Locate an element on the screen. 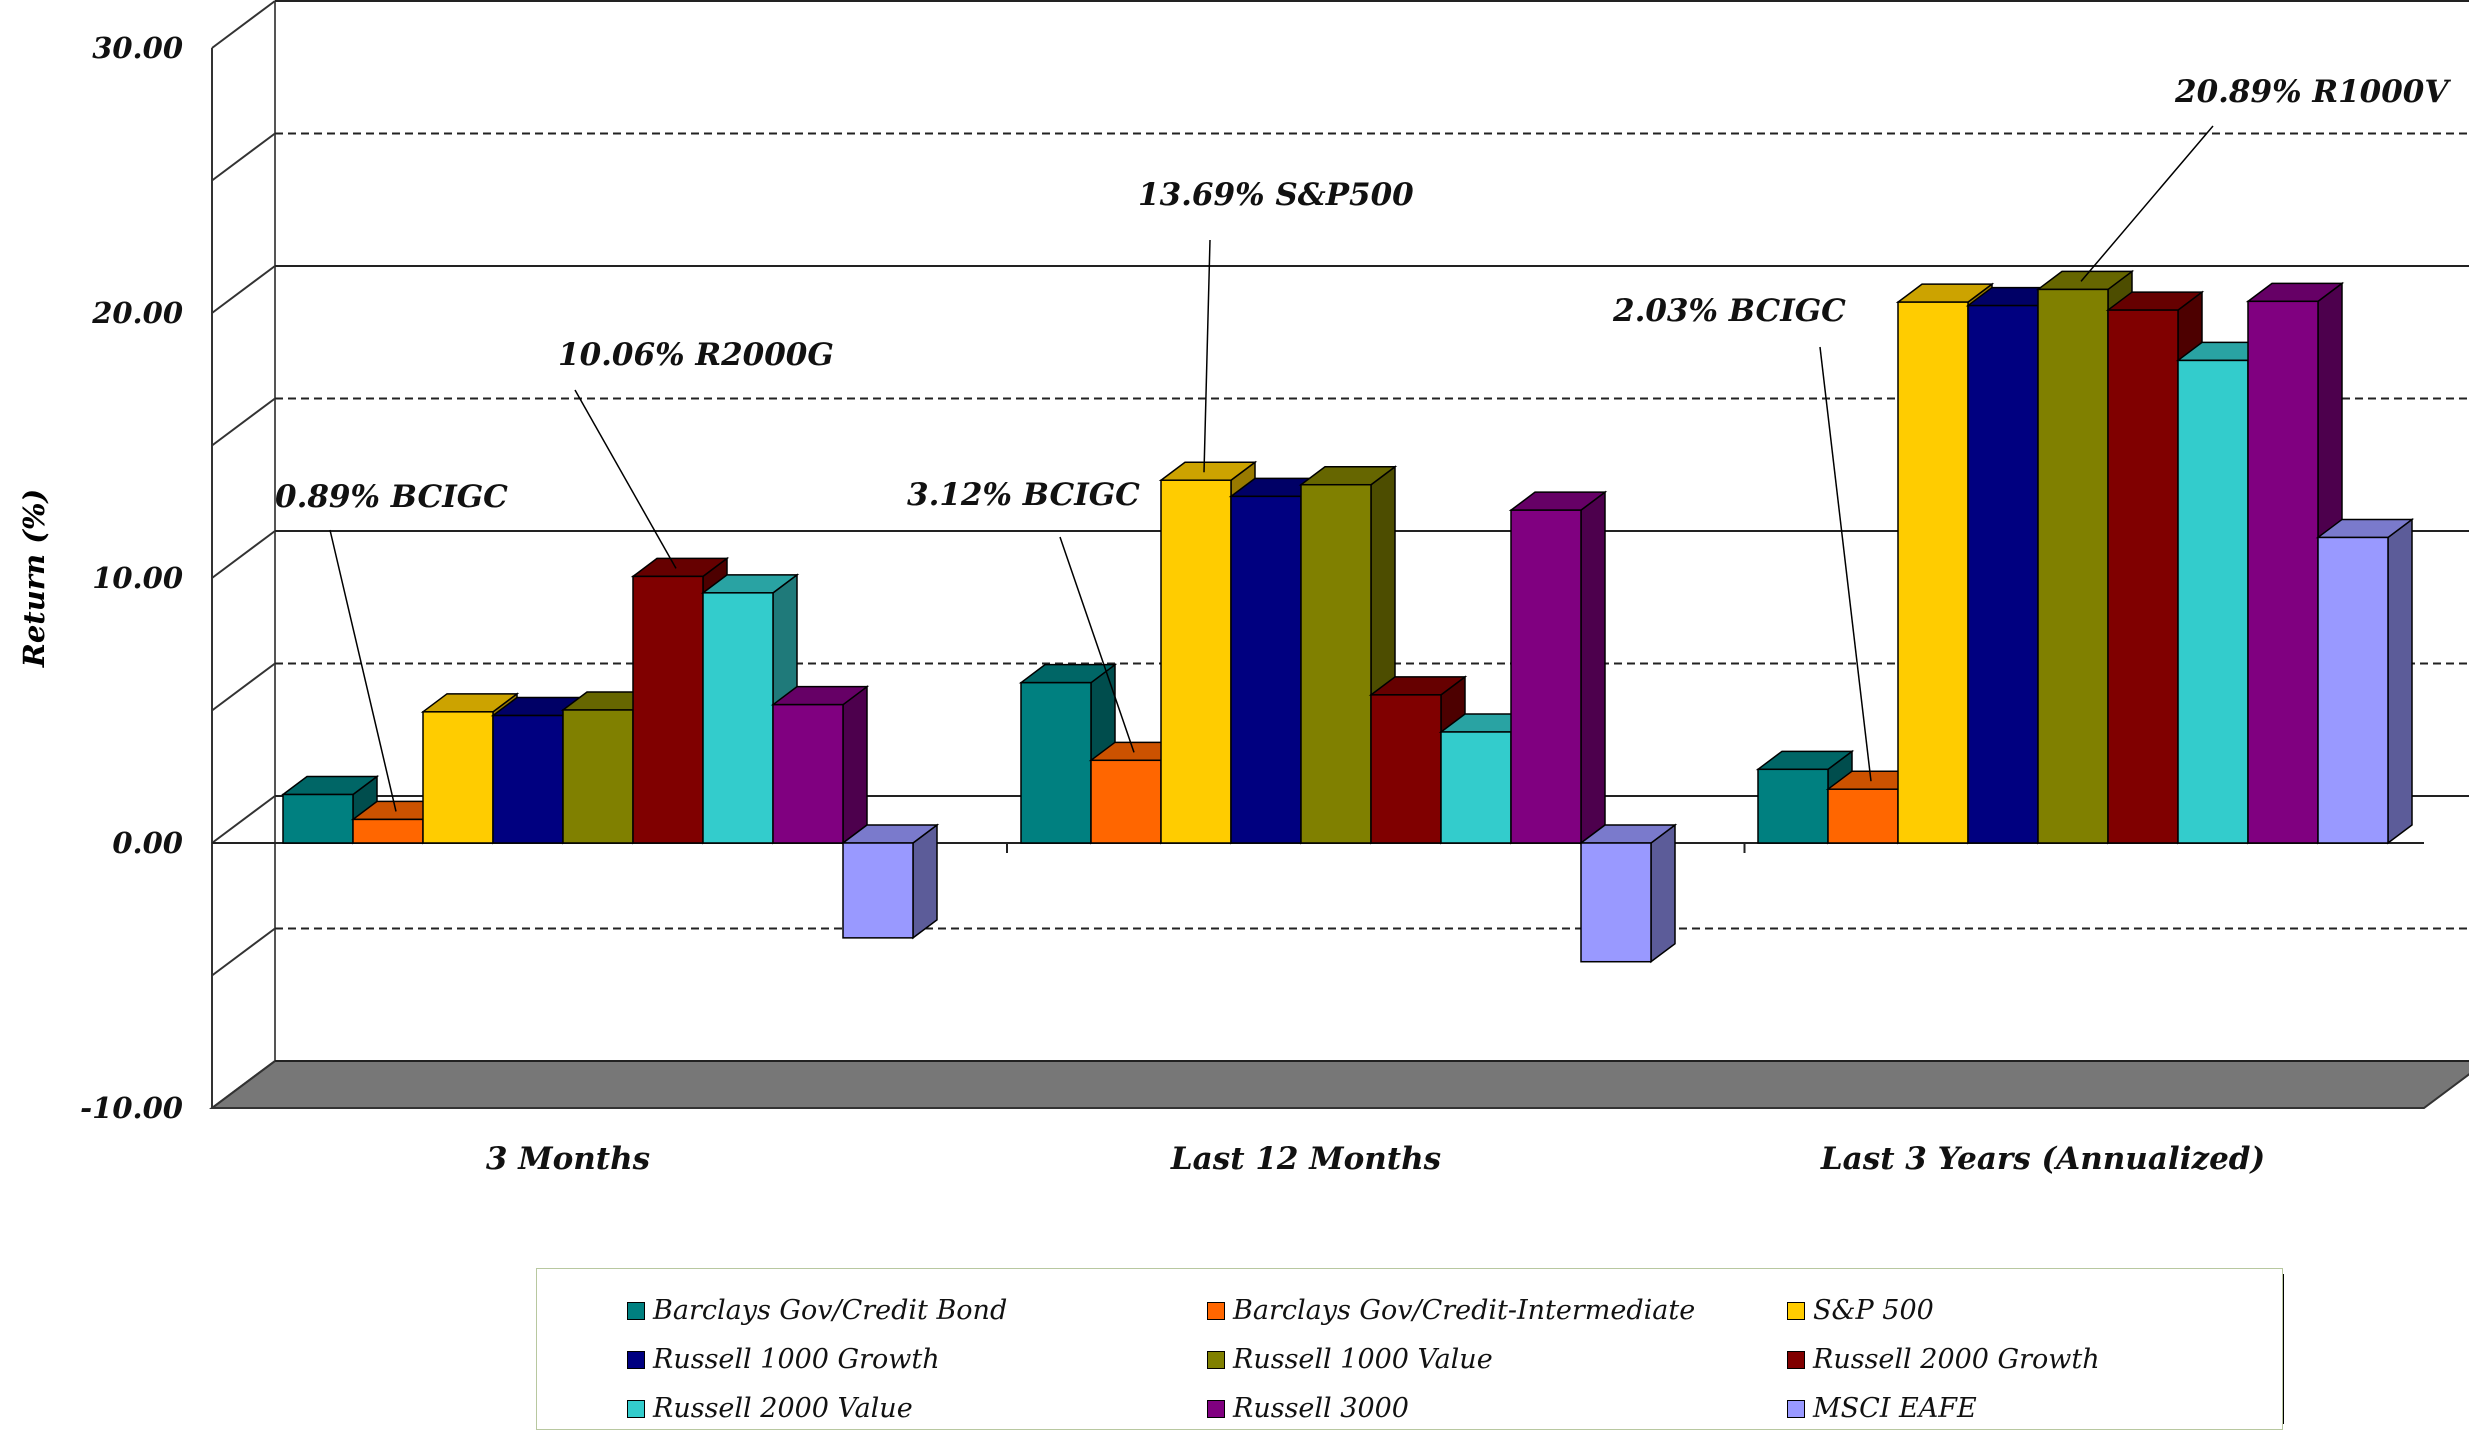 This screenshot has width=2469, height=1430. category-label: Last 12 Months is located at coordinates (1305, 1159).